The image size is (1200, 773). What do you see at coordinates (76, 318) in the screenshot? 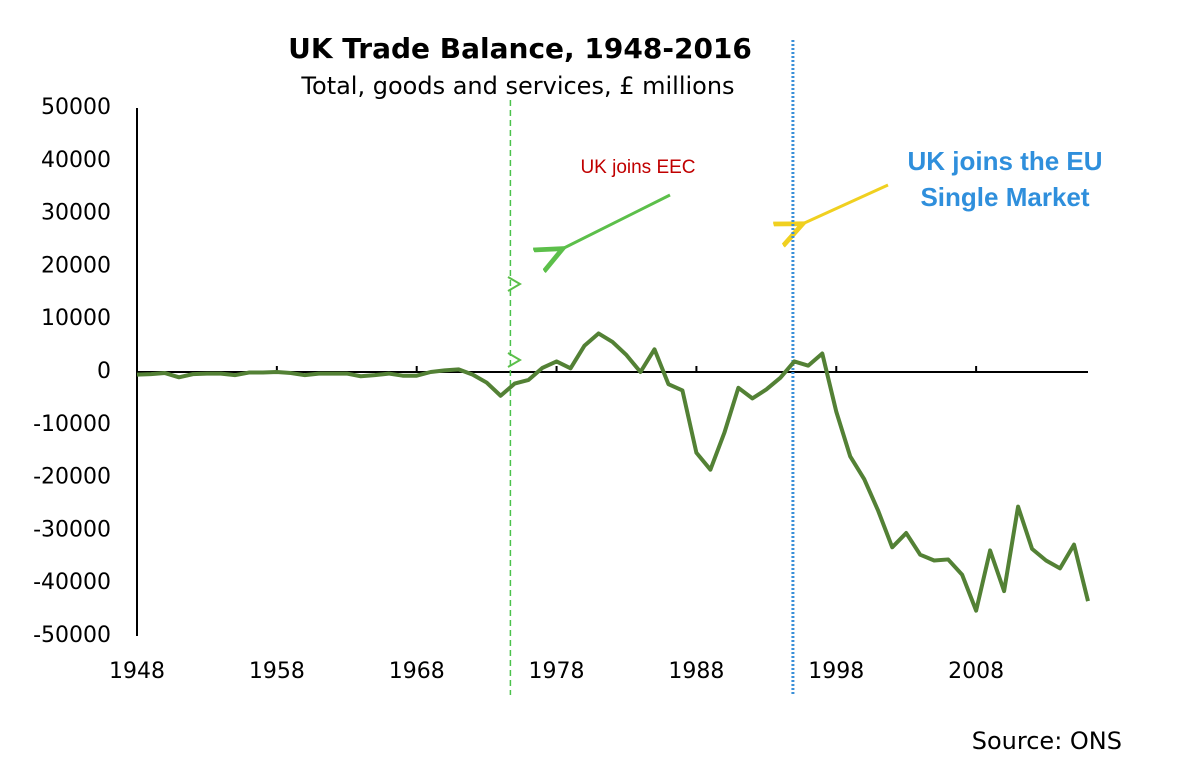
I see `y-tick-label: 10000` at bounding box center [76, 318].